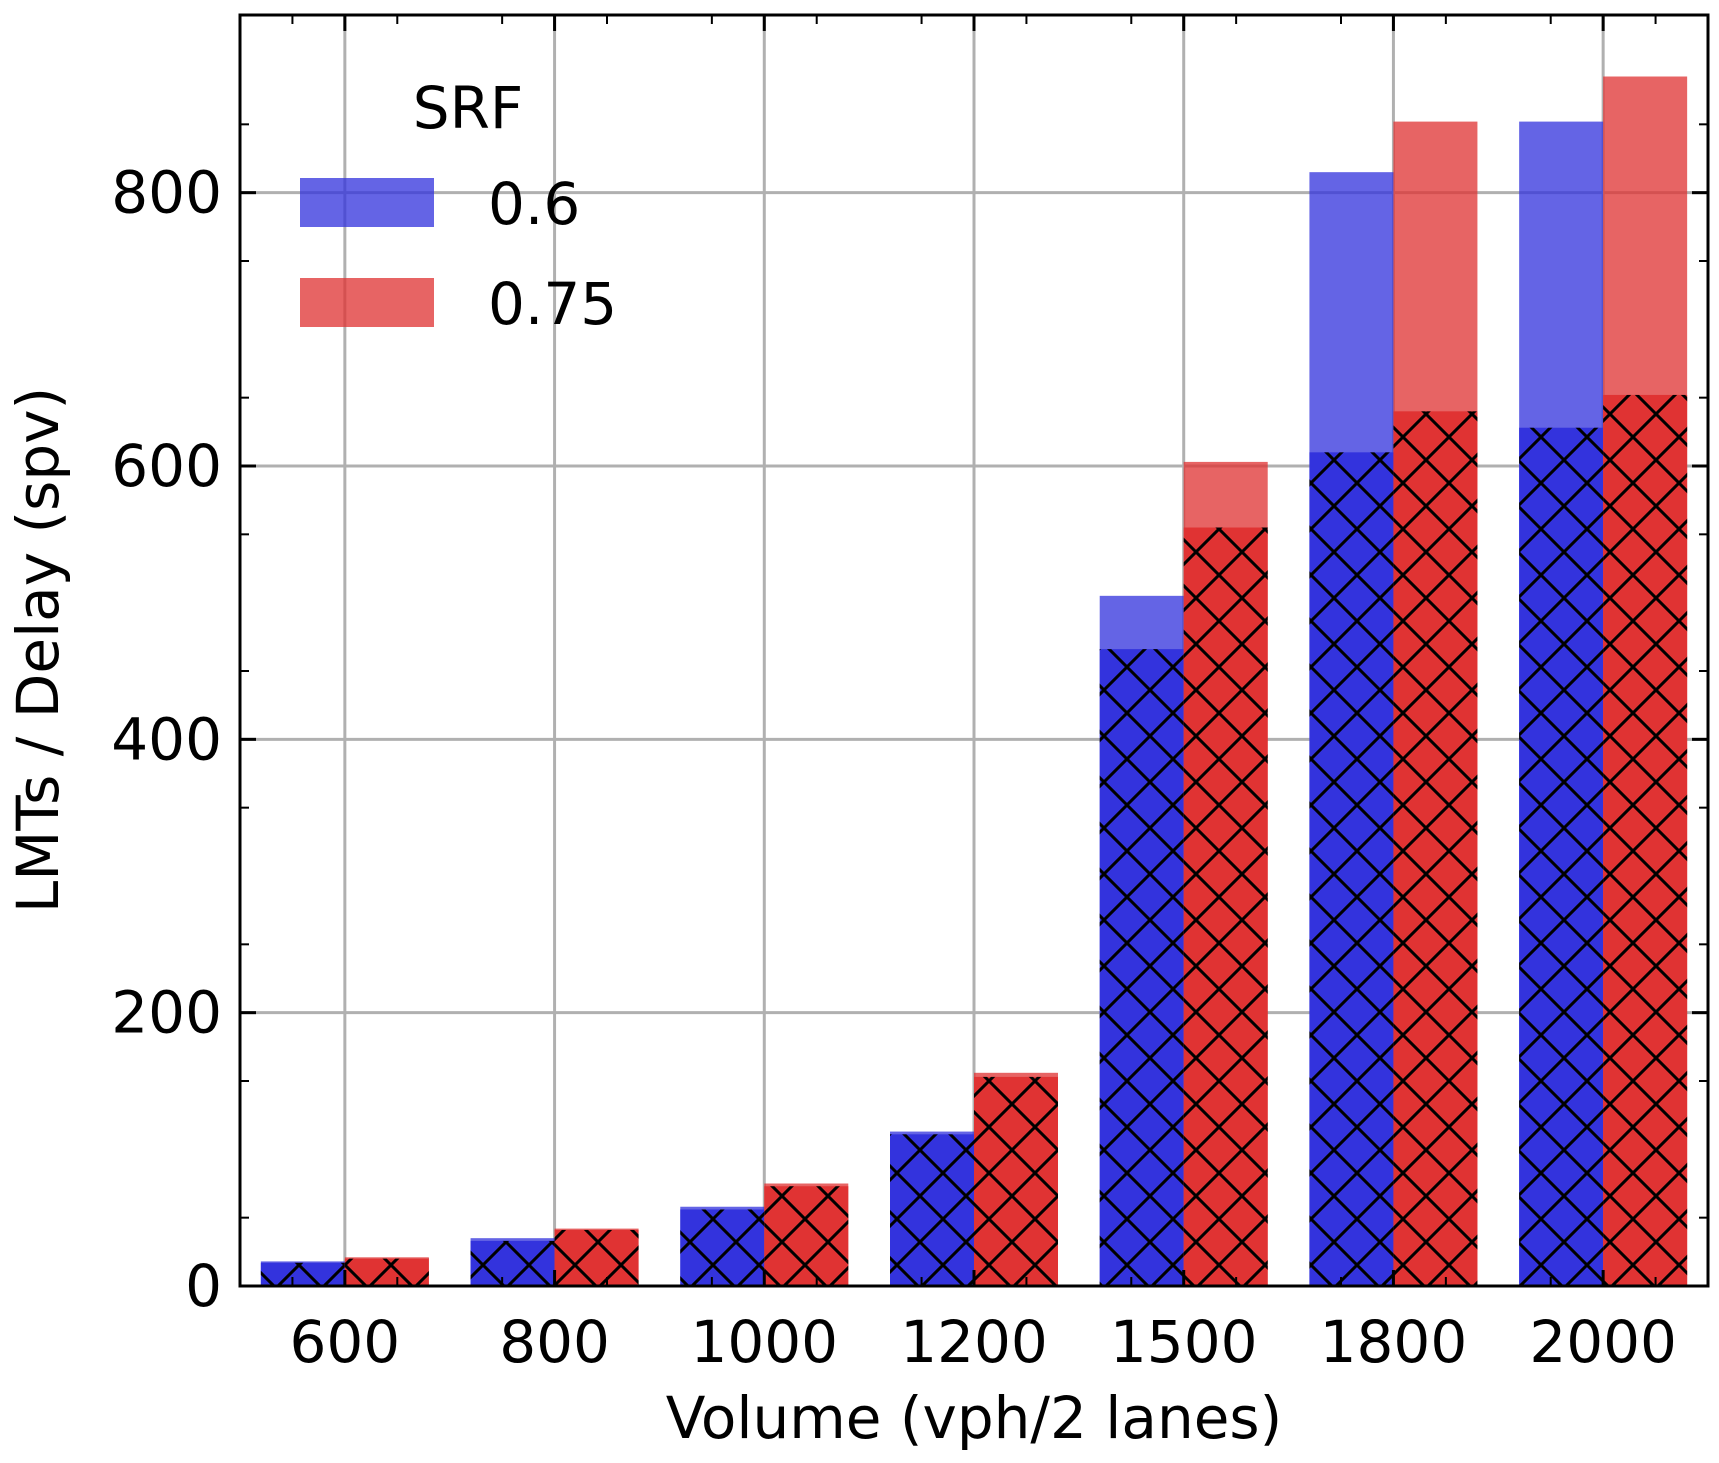  Describe the element at coordinates (367, 302) in the screenshot. I see `legend-swatch-0.75` at that location.